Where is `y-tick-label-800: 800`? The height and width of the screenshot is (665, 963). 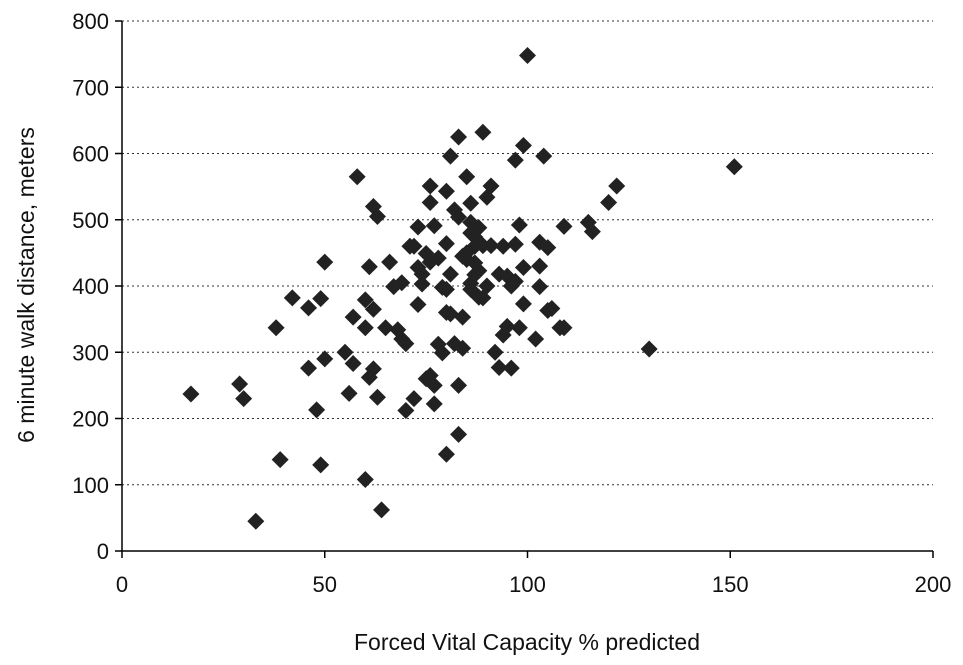 y-tick-label-800: 800 is located at coordinates (90, 21).